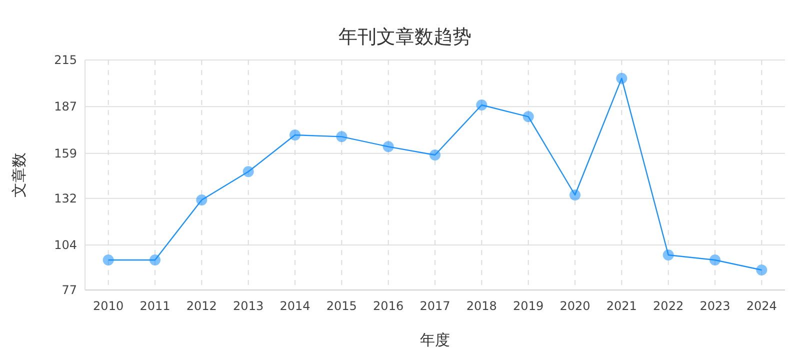  I want to click on y-tick-label: 132, so click(65, 198).